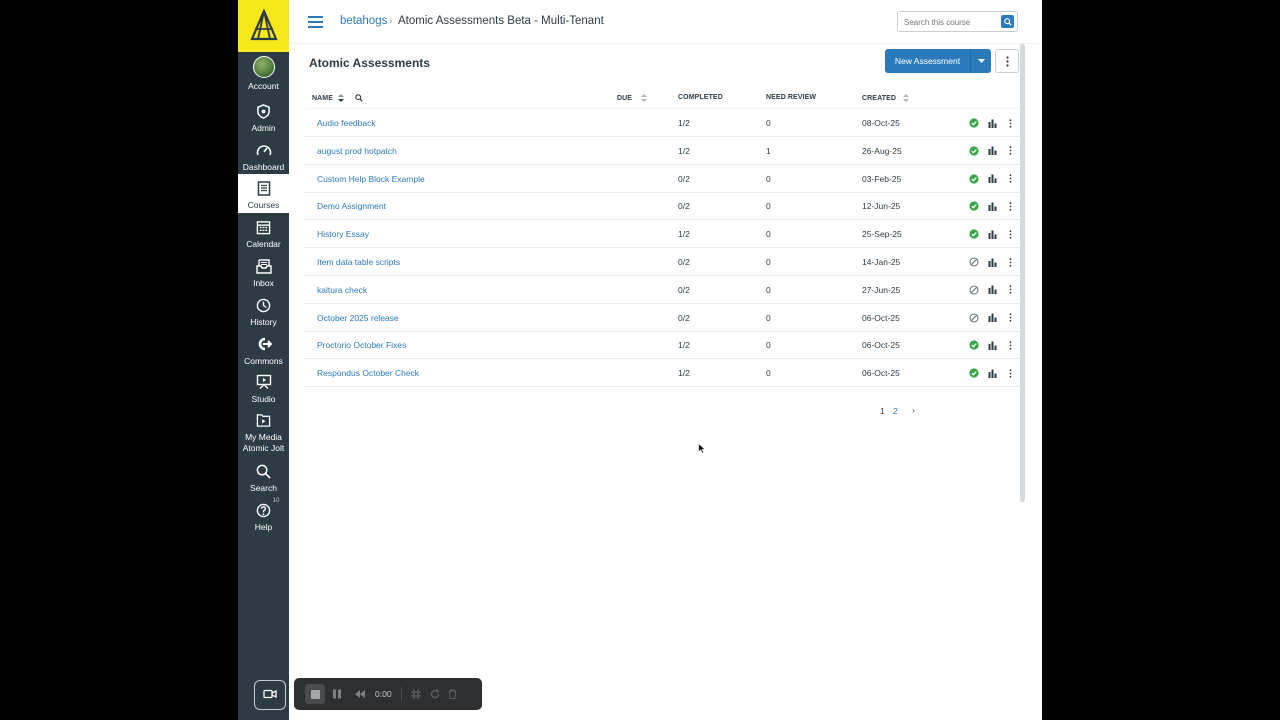 This screenshot has width=1280, height=720. Describe the element at coordinates (263, 128) in the screenshot. I see `nav-label: Admin` at that location.